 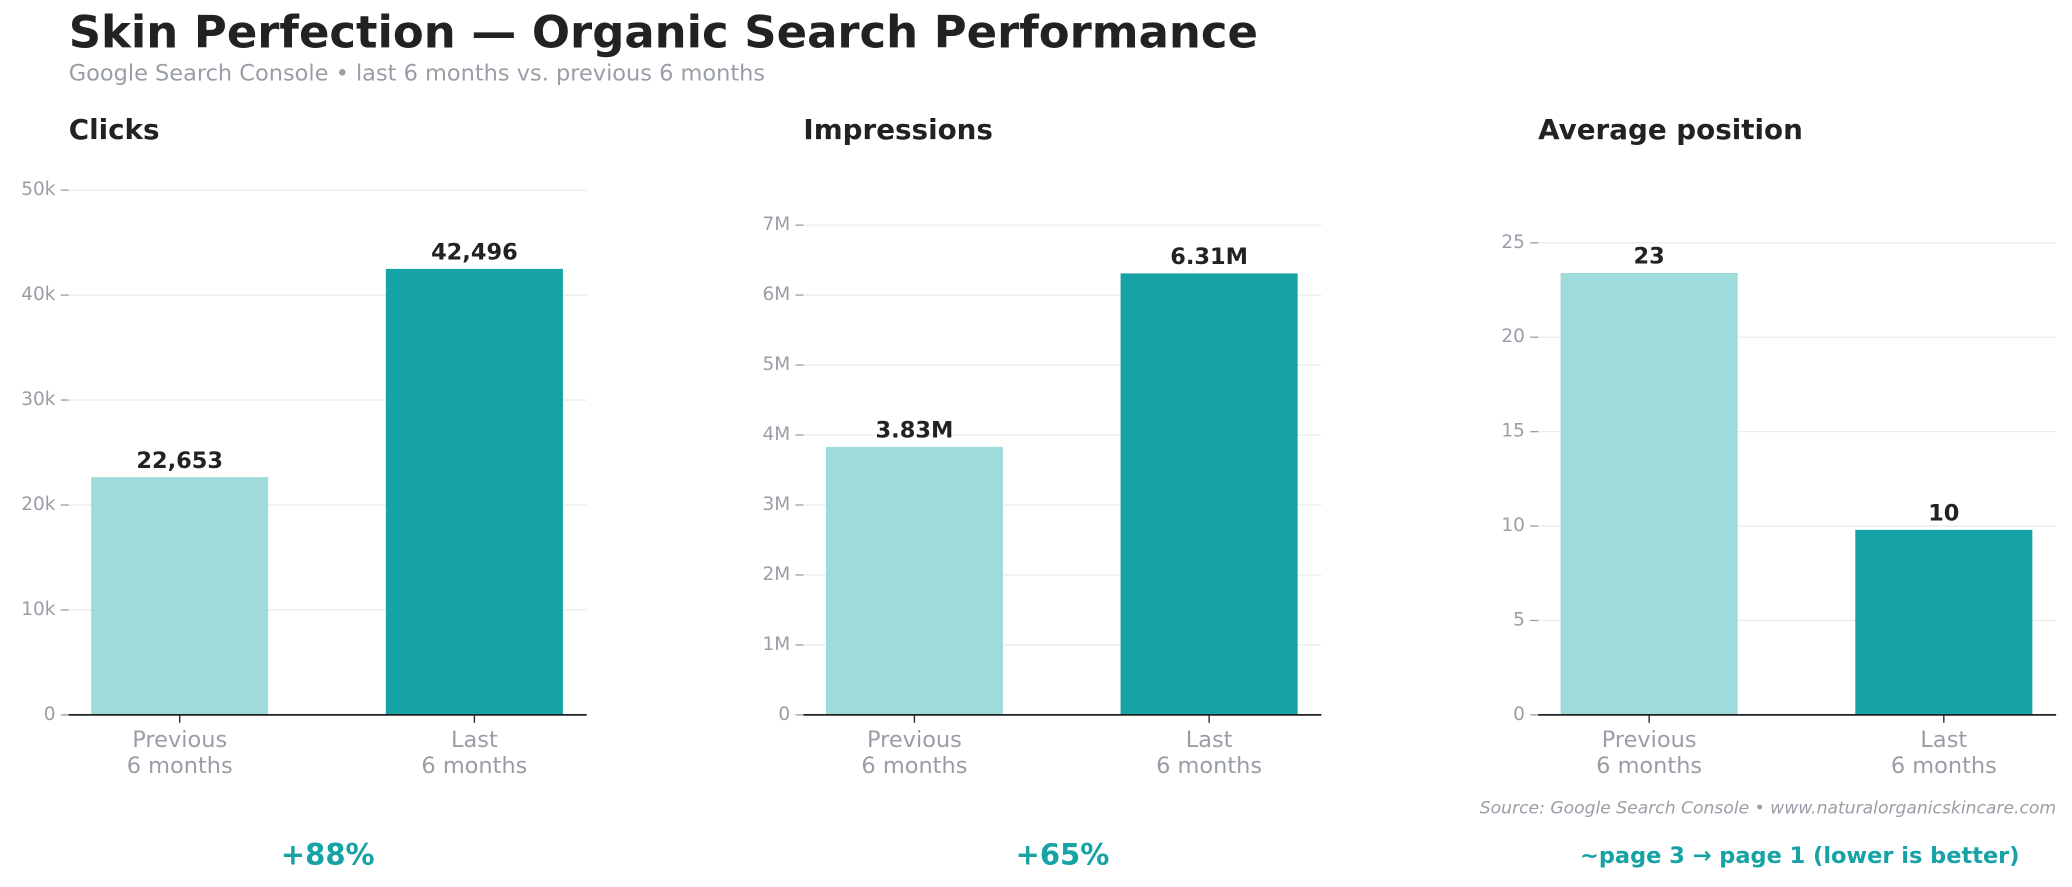 I want to click on y-tick-label: 2M, so click(x=776, y=574).